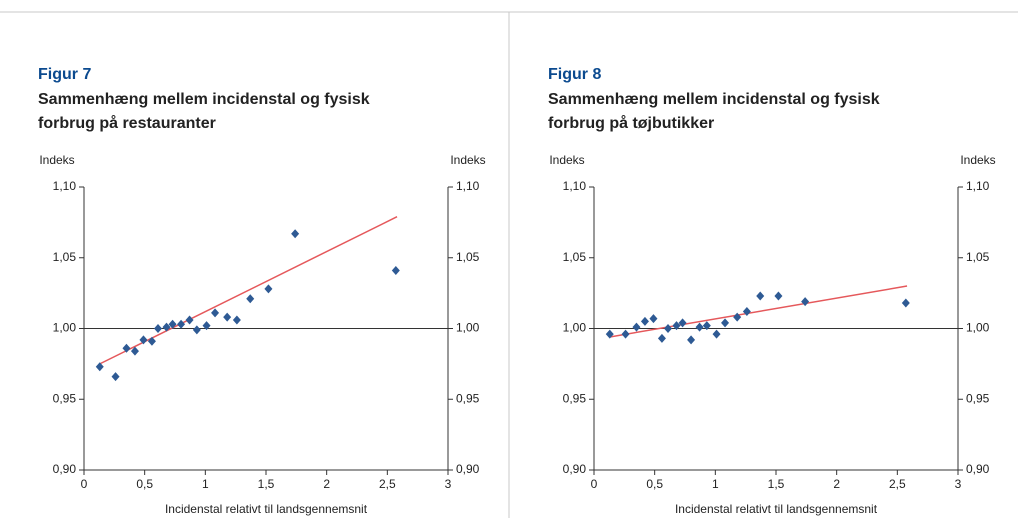  Describe the element at coordinates (574, 74) in the screenshot. I see `figure-label: Figur 8` at that location.